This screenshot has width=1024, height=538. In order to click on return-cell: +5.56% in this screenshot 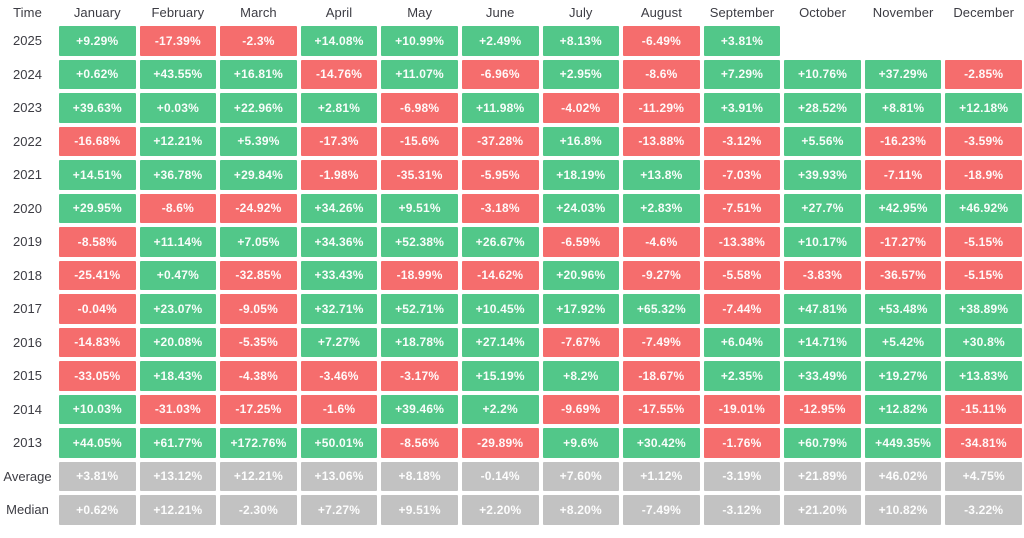, I will do `click(822, 141)`.